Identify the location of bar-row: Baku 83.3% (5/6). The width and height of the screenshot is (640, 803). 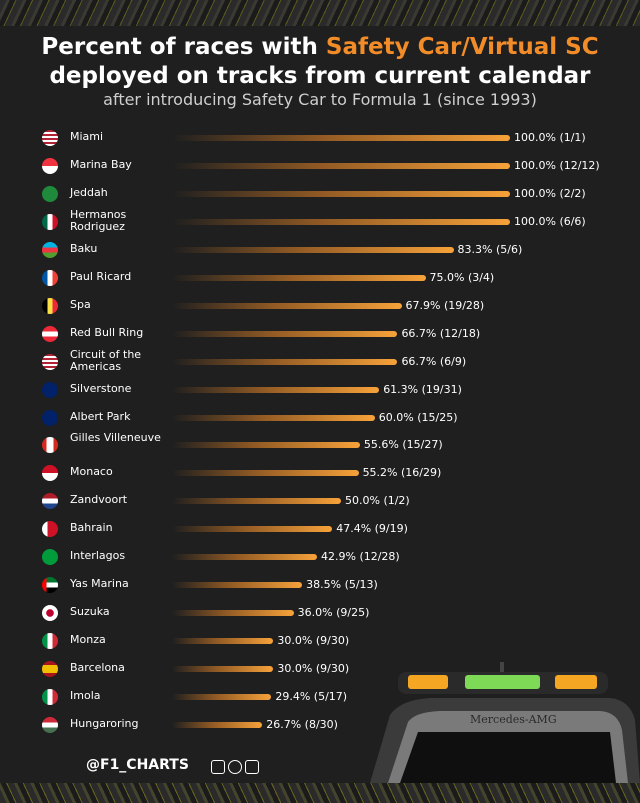
(320, 250).